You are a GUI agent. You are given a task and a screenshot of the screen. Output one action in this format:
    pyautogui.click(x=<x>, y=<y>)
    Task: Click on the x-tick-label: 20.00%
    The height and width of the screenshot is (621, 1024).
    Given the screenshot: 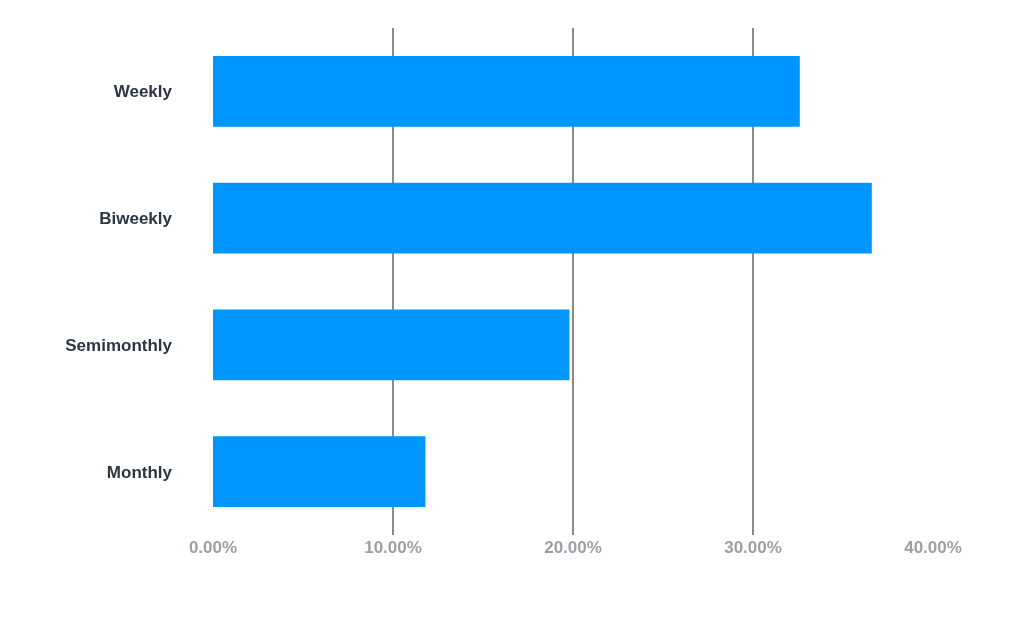 What is the action you would take?
    pyautogui.click(x=573, y=547)
    